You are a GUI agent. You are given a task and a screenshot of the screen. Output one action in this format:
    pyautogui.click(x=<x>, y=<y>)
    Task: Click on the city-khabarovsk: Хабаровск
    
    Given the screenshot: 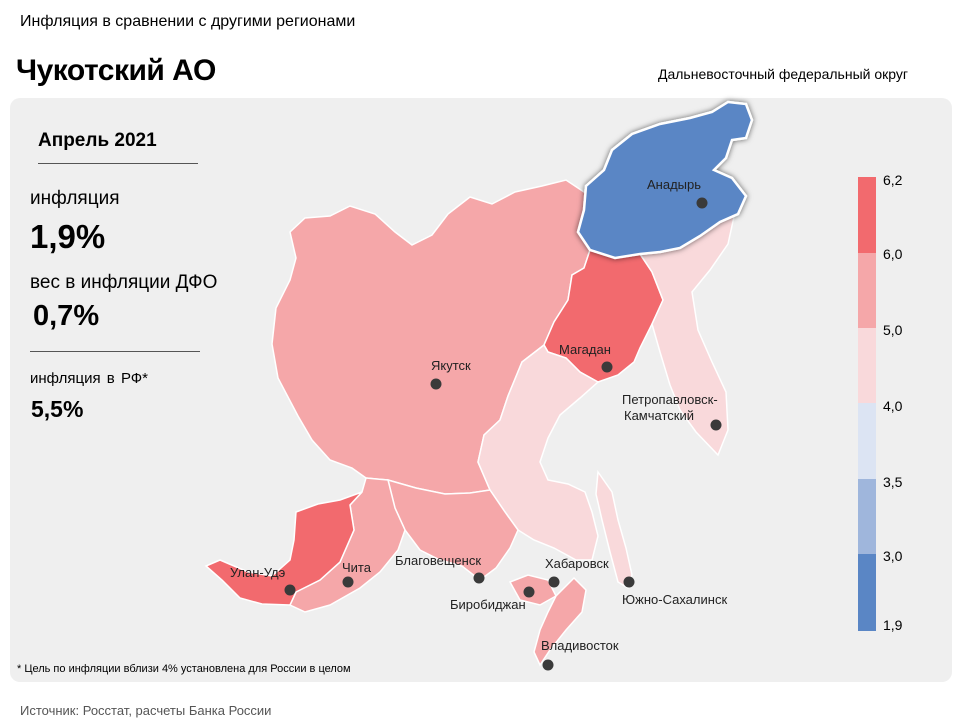 What is the action you would take?
    pyautogui.click(x=577, y=572)
    